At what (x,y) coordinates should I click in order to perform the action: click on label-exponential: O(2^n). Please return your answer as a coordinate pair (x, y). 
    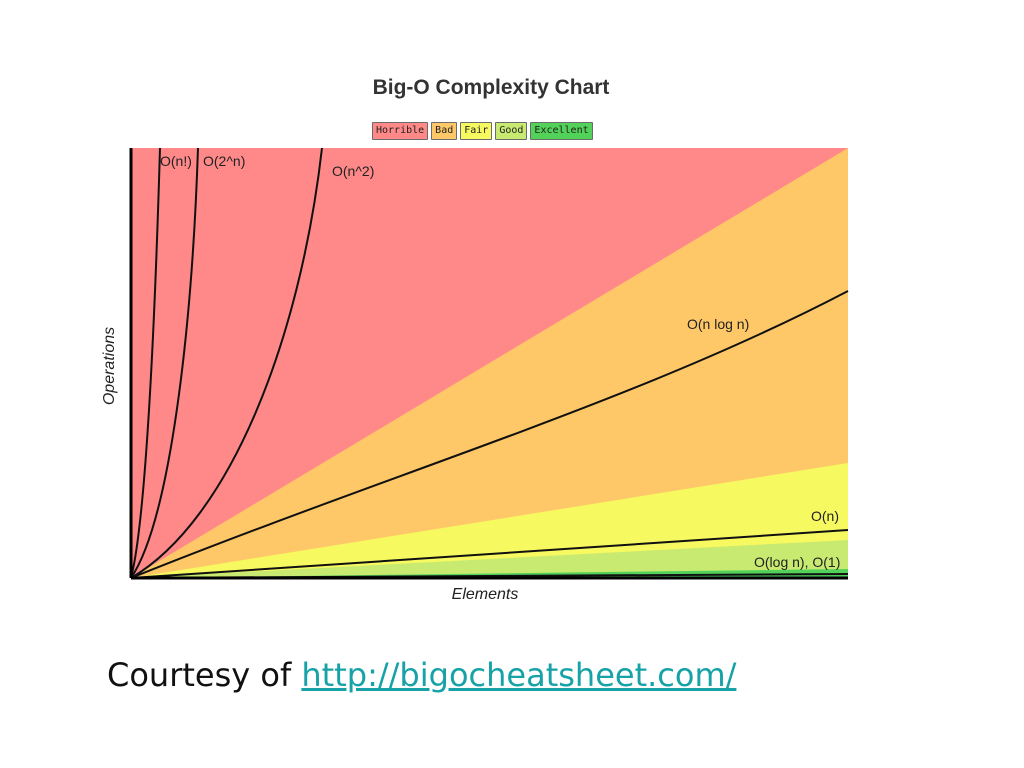
    Looking at the image, I should click on (224, 161).